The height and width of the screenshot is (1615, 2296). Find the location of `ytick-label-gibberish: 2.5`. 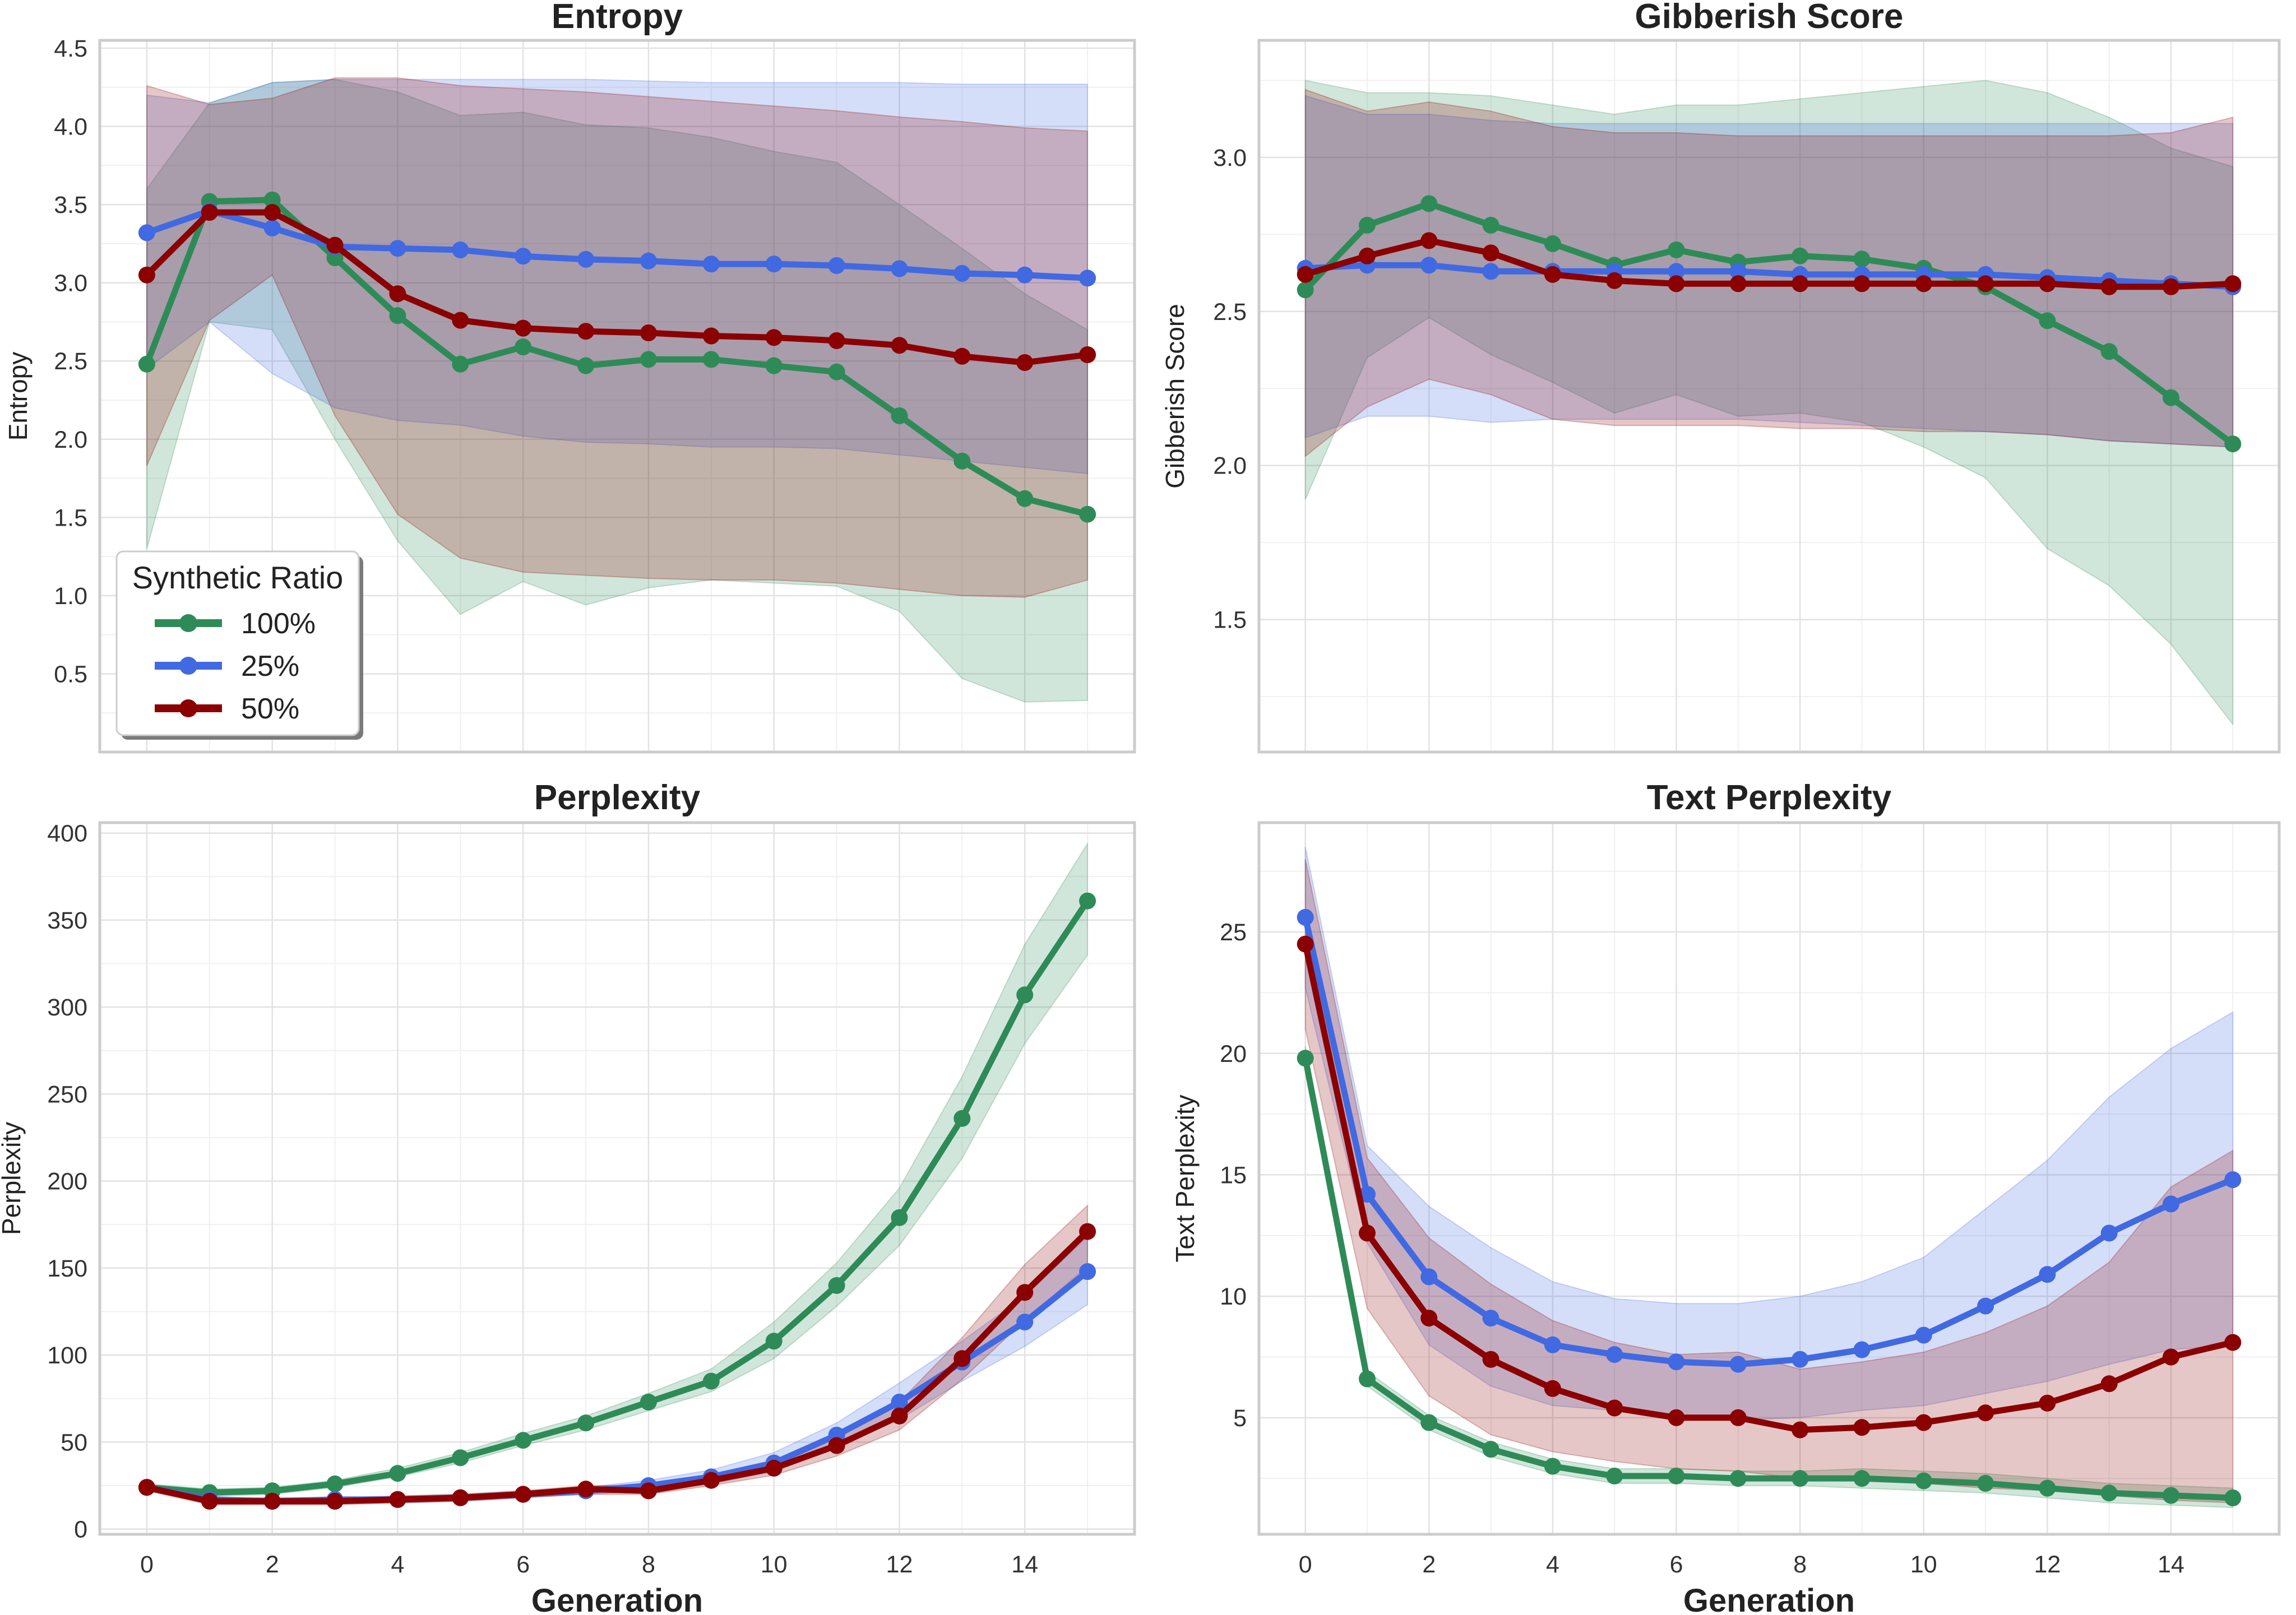

ytick-label-gibberish: 2.5 is located at coordinates (1230, 312).